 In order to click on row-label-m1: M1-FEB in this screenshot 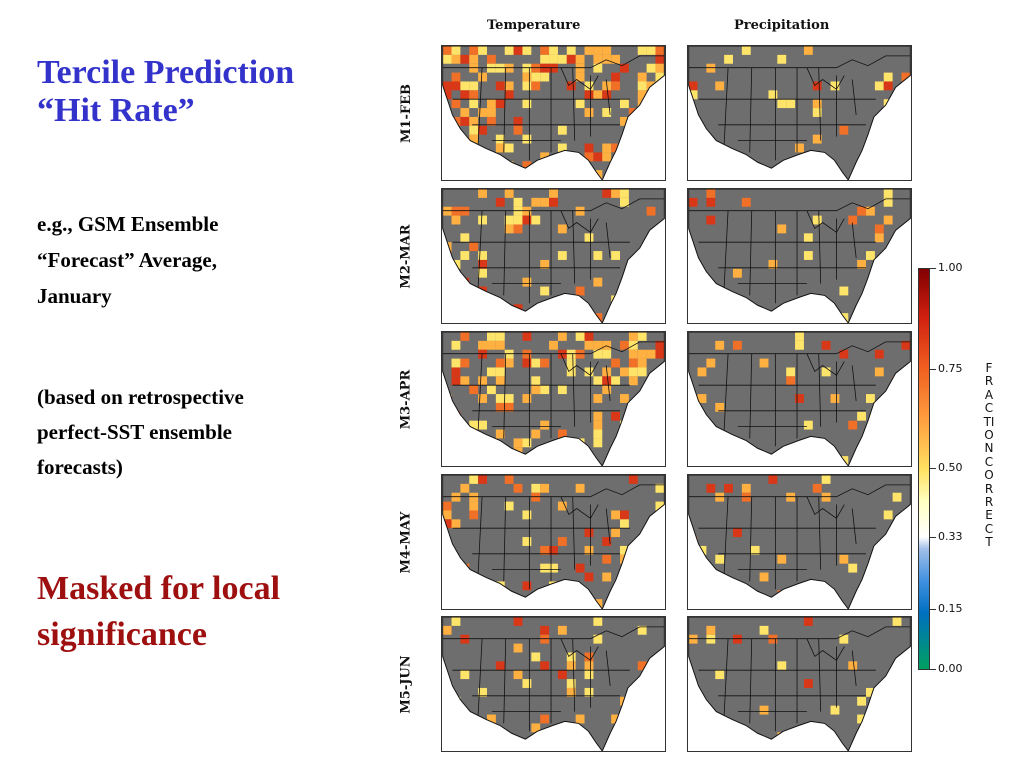, I will do `click(406, 113)`.